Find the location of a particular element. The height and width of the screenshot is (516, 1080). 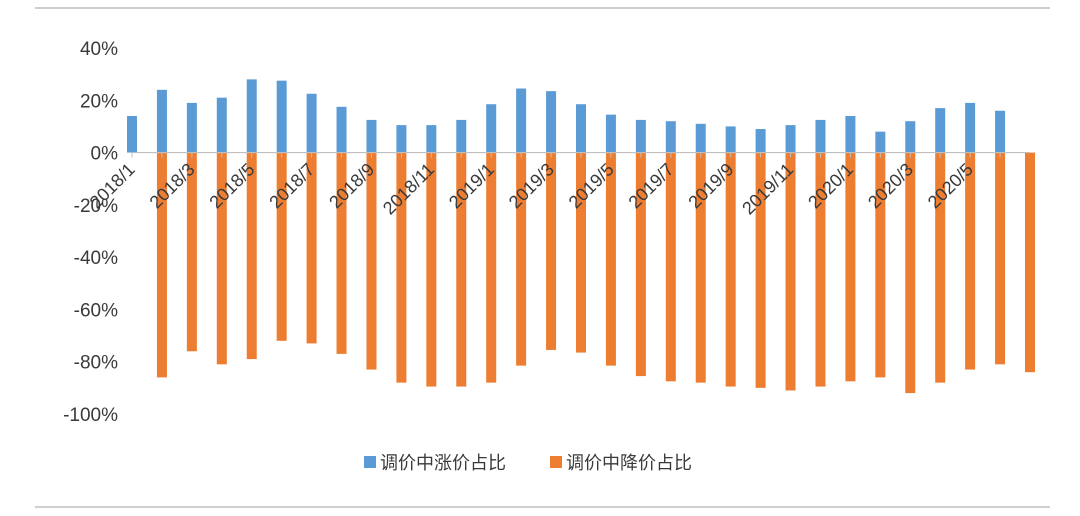

y-tick-label: -80% is located at coordinates (96, 363).